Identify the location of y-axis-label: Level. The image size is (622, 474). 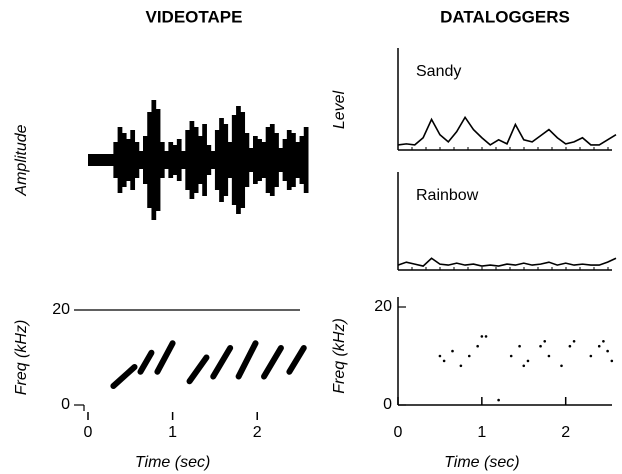
(339, 109).